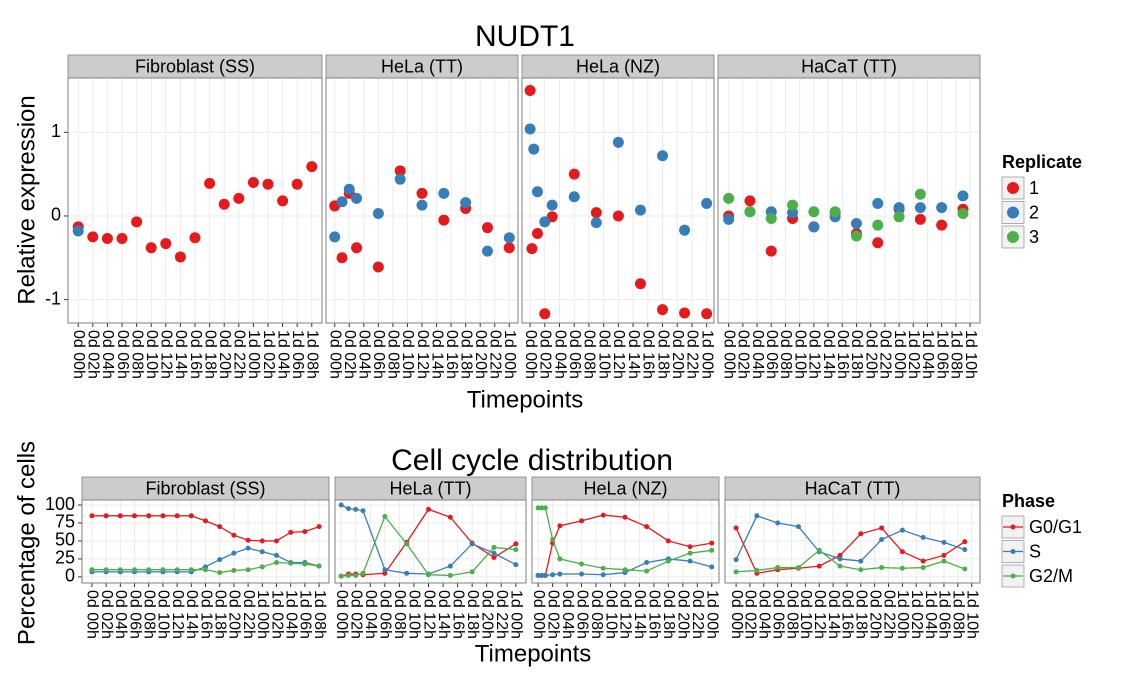 The image size is (1130, 678). Describe the element at coordinates (205, 541) in the screenshot. I see `panel-border` at that location.